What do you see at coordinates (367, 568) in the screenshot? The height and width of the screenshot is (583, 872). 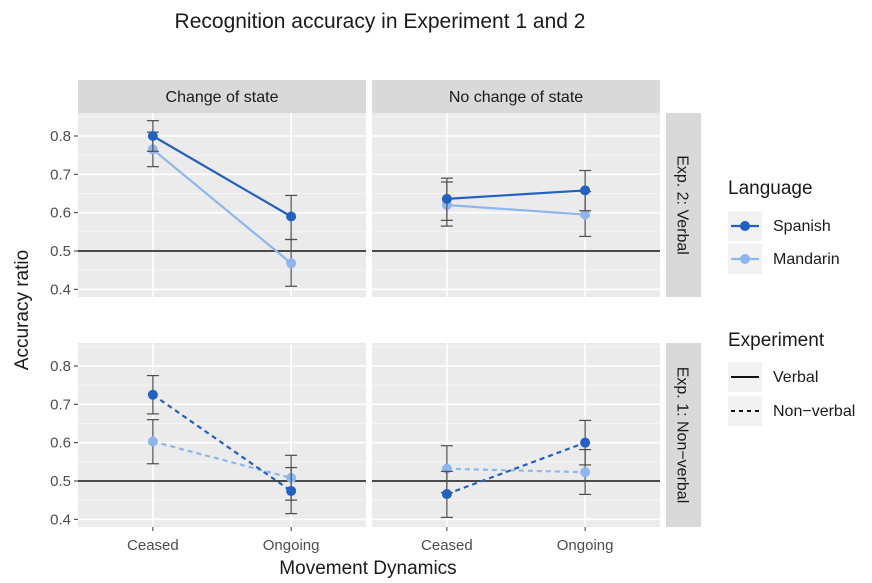 I see `x-axis-label: Movement Dynamics` at bounding box center [367, 568].